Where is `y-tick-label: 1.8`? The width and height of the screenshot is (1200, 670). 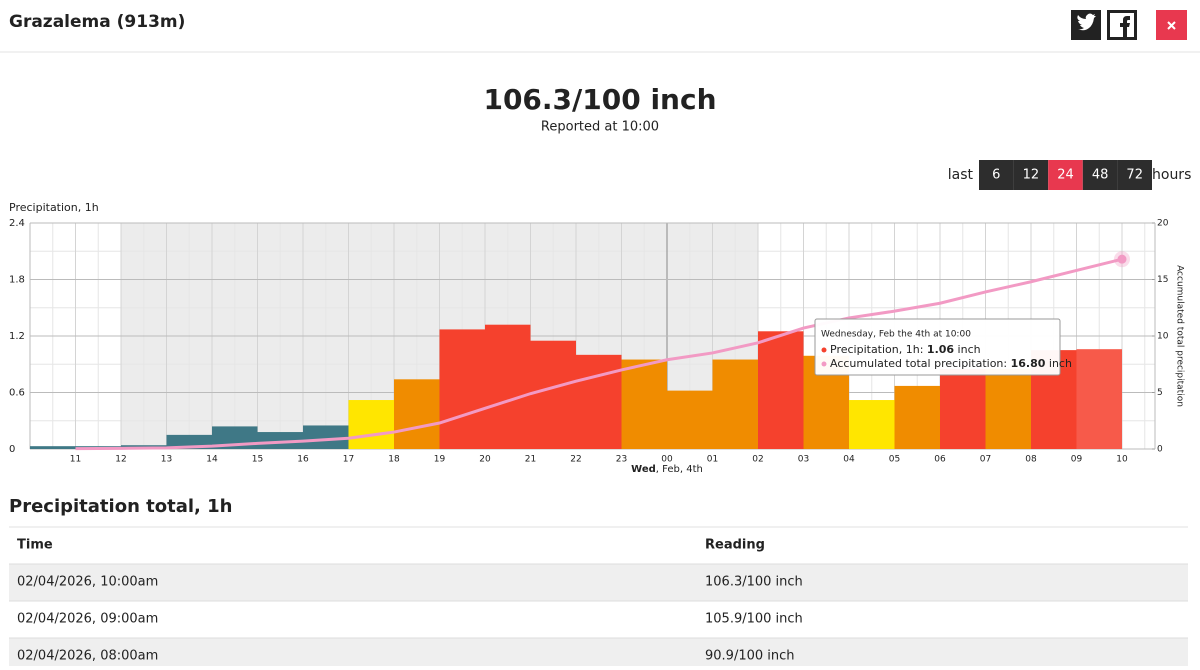
y-tick-label: 1.8 is located at coordinates (17, 280).